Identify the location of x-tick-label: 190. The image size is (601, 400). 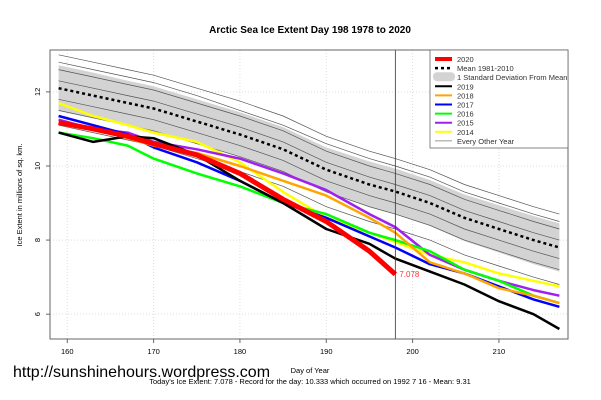
(326, 351).